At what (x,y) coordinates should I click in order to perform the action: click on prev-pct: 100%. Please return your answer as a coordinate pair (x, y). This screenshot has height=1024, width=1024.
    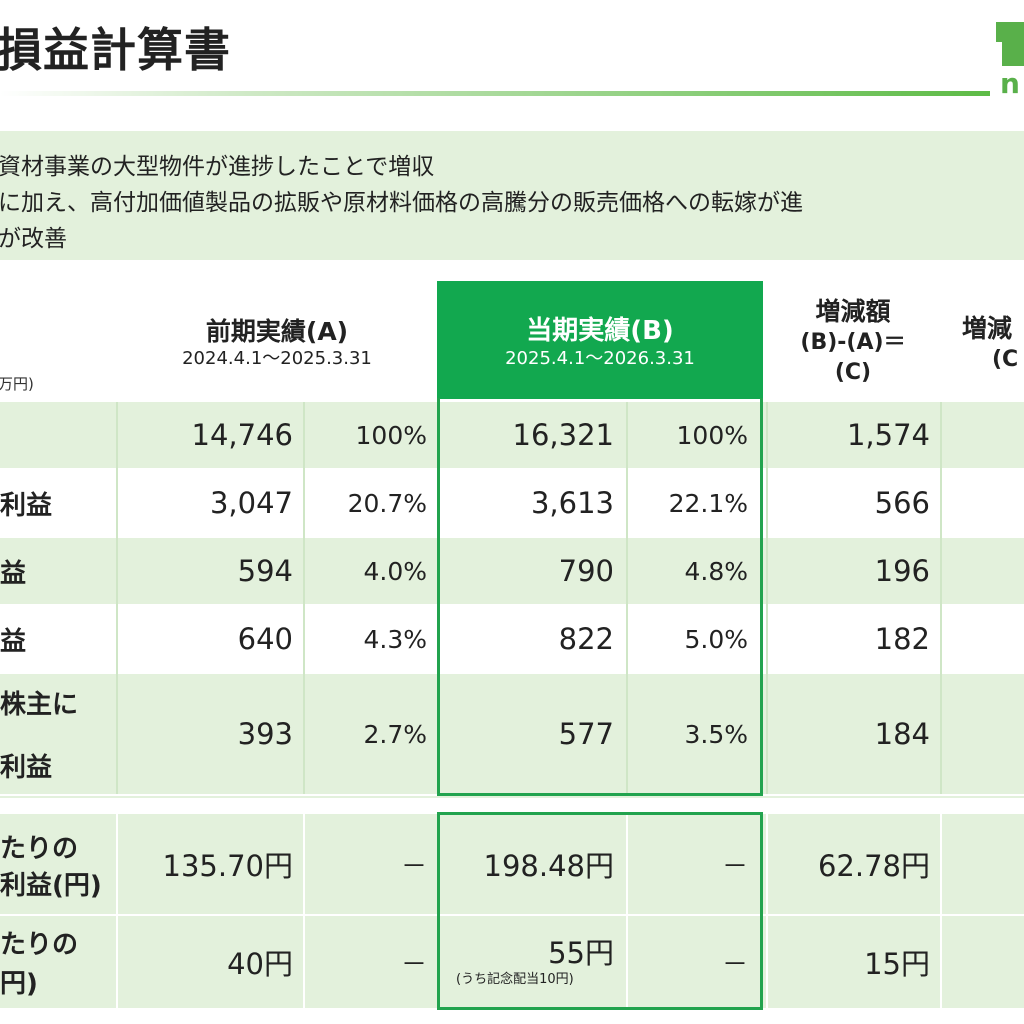
    Looking at the image, I should click on (391, 435).